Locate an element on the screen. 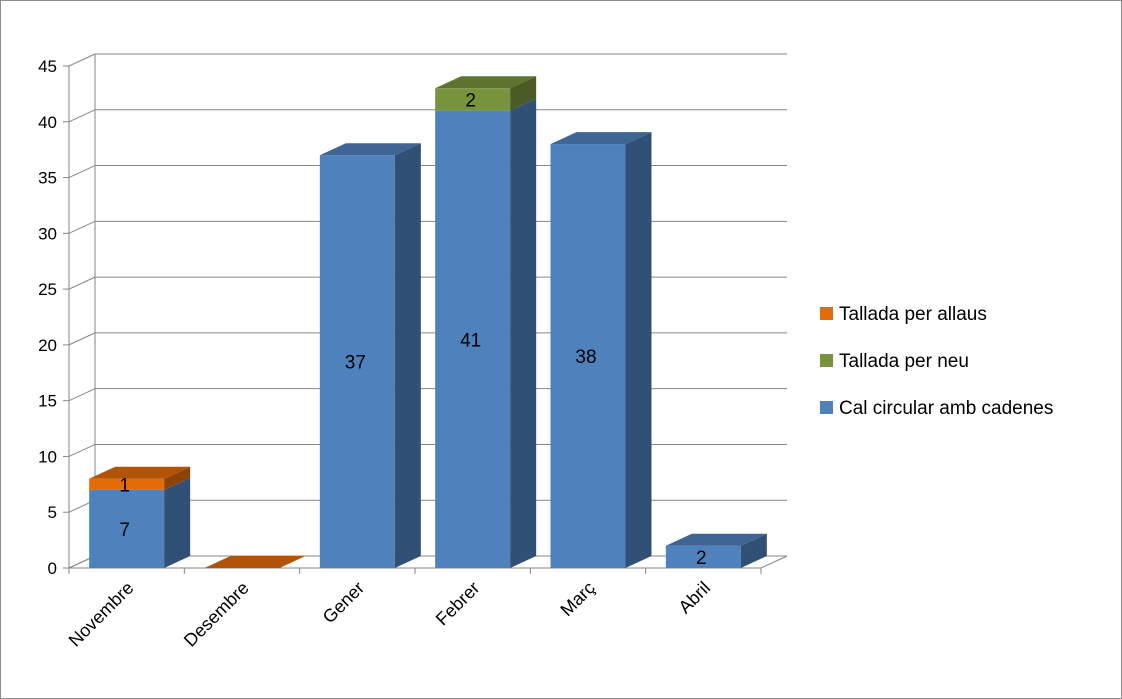  y-tick-label: 45 is located at coordinates (47, 66).